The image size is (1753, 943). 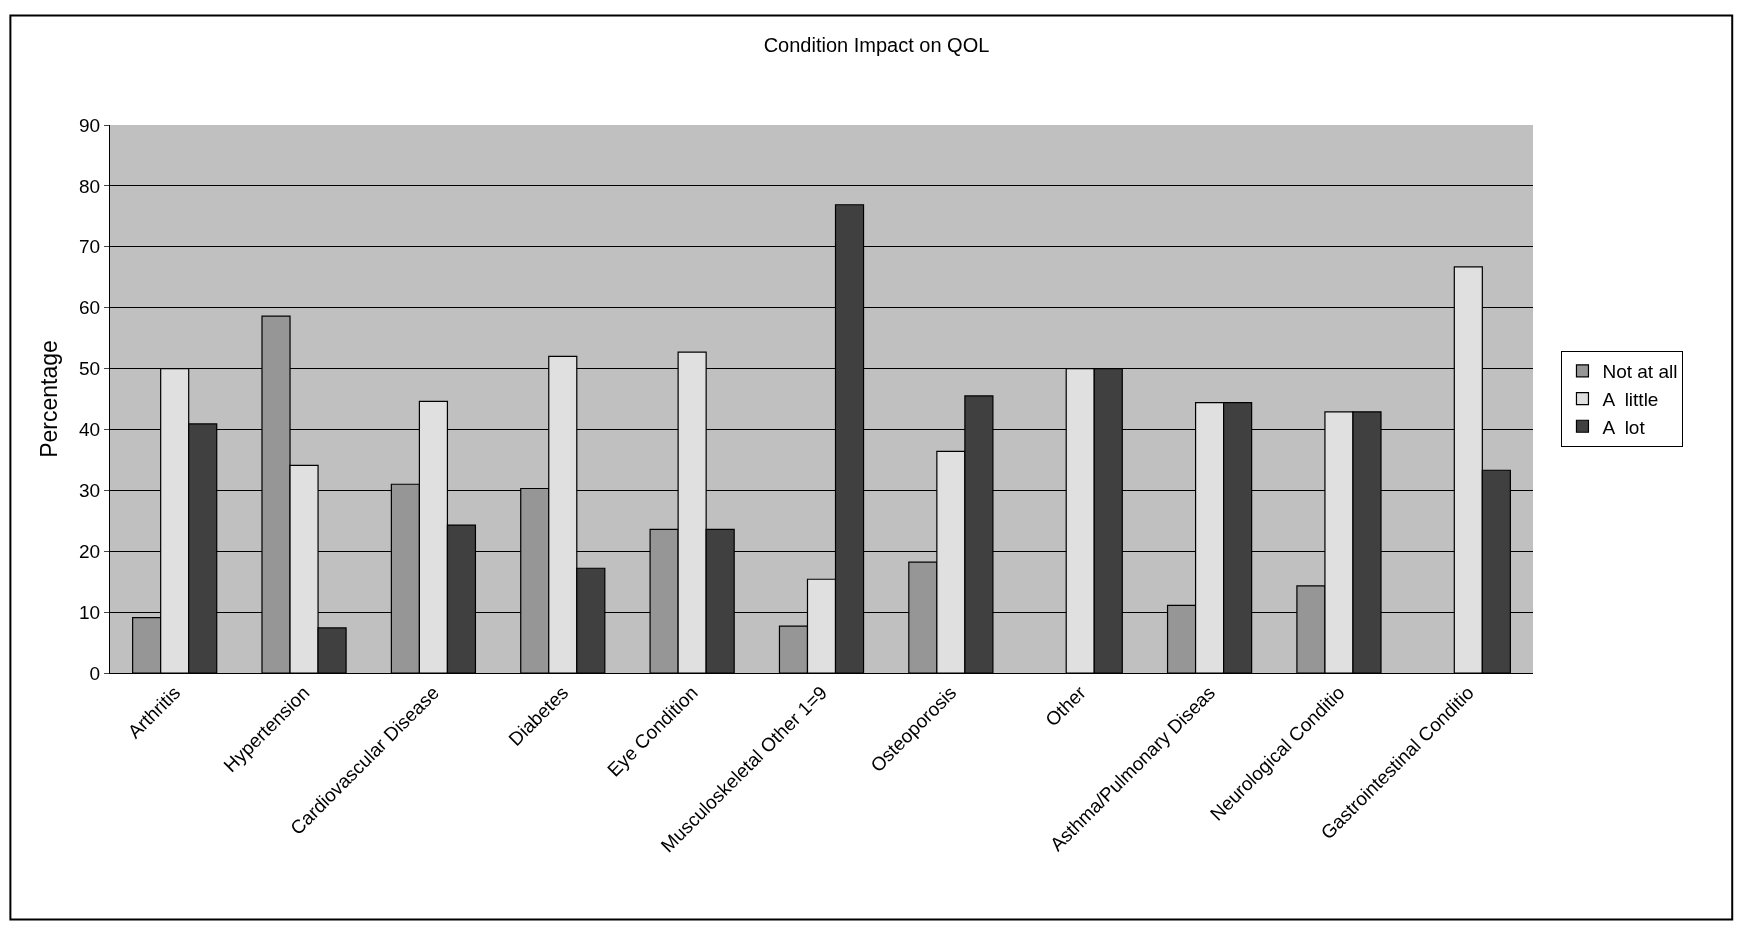 What do you see at coordinates (90, 430) in the screenshot?
I see `y-tick-label: 40` at bounding box center [90, 430].